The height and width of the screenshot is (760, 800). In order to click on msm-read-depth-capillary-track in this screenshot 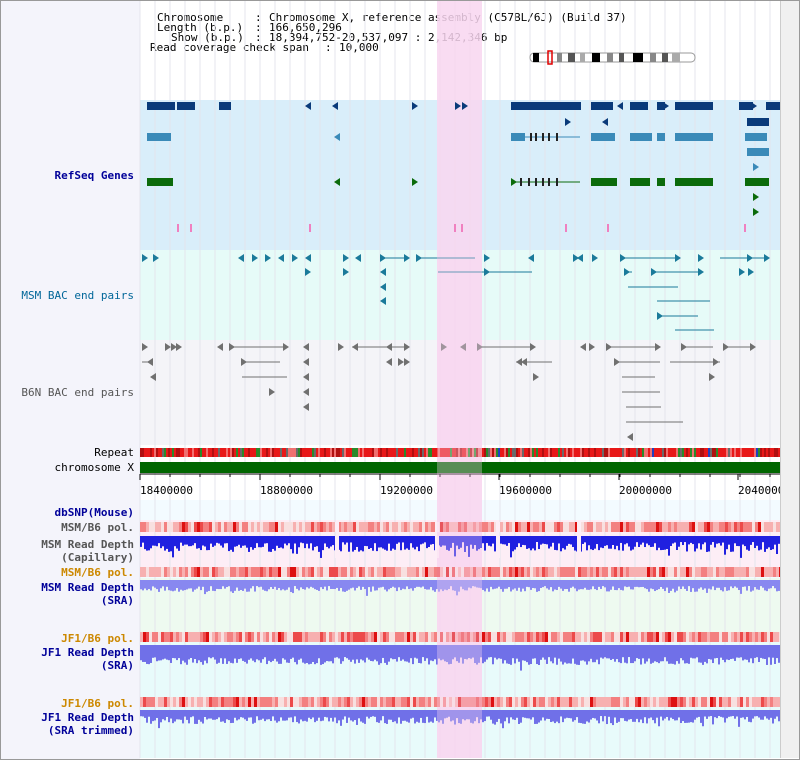, I will do `click(460, 547)`.